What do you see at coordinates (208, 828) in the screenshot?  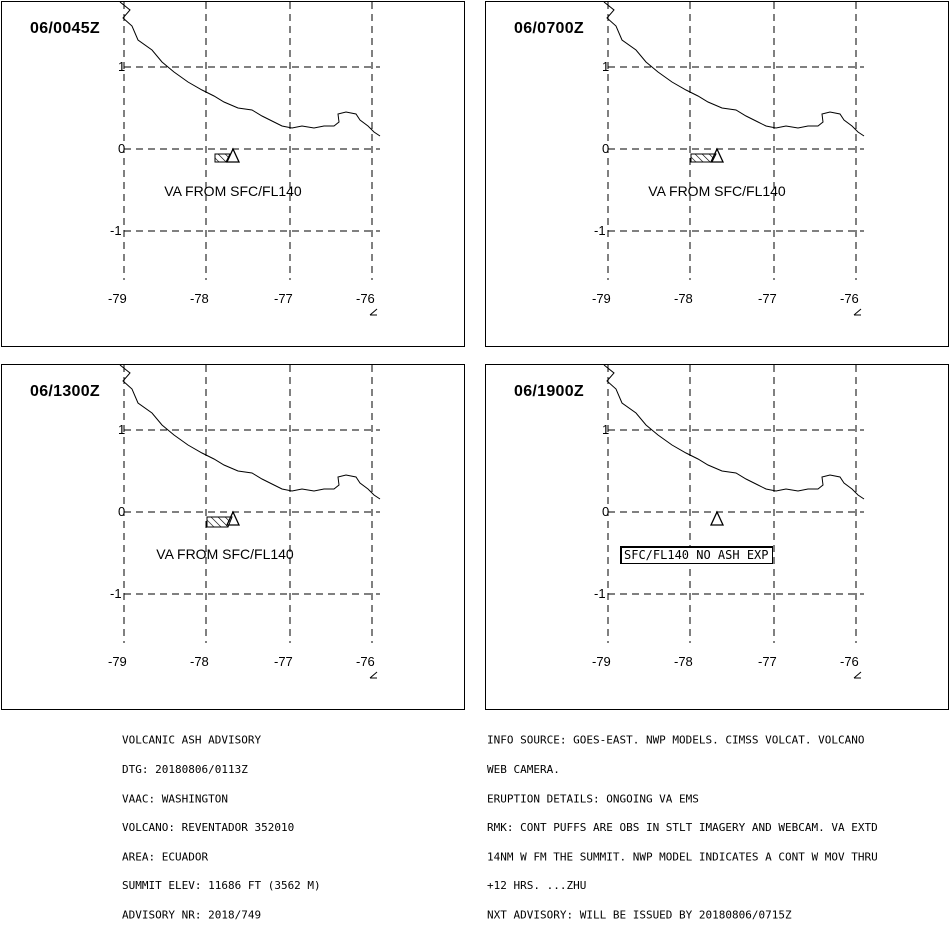 I see `advisory-line: VOLCANO: REVENTADOR 352010` at bounding box center [208, 828].